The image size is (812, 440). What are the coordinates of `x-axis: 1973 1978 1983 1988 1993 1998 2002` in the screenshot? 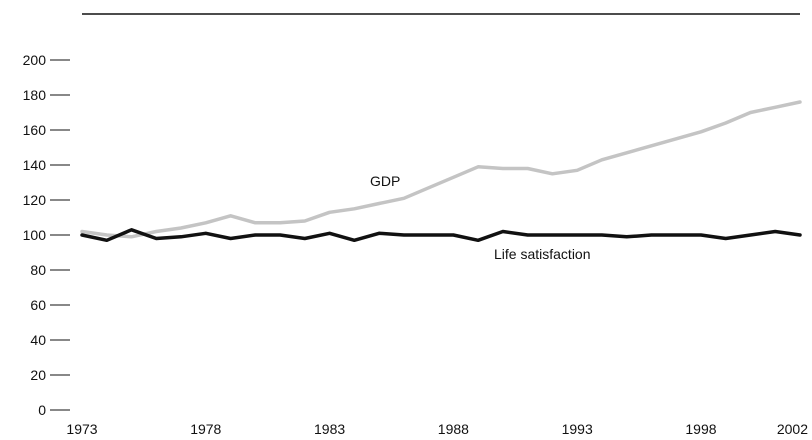 It's located at (437, 429).